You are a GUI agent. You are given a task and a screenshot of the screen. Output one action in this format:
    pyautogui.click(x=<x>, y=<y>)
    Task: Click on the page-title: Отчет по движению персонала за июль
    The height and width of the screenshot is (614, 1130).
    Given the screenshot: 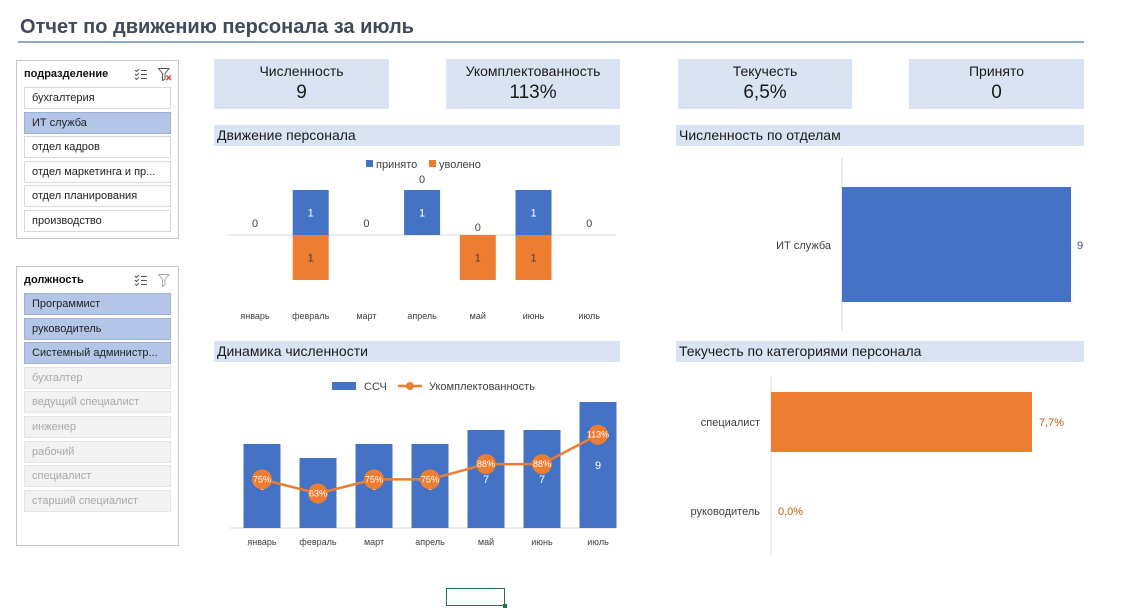 What is the action you would take?
    pyautogui.click(x=217, y=27)
    